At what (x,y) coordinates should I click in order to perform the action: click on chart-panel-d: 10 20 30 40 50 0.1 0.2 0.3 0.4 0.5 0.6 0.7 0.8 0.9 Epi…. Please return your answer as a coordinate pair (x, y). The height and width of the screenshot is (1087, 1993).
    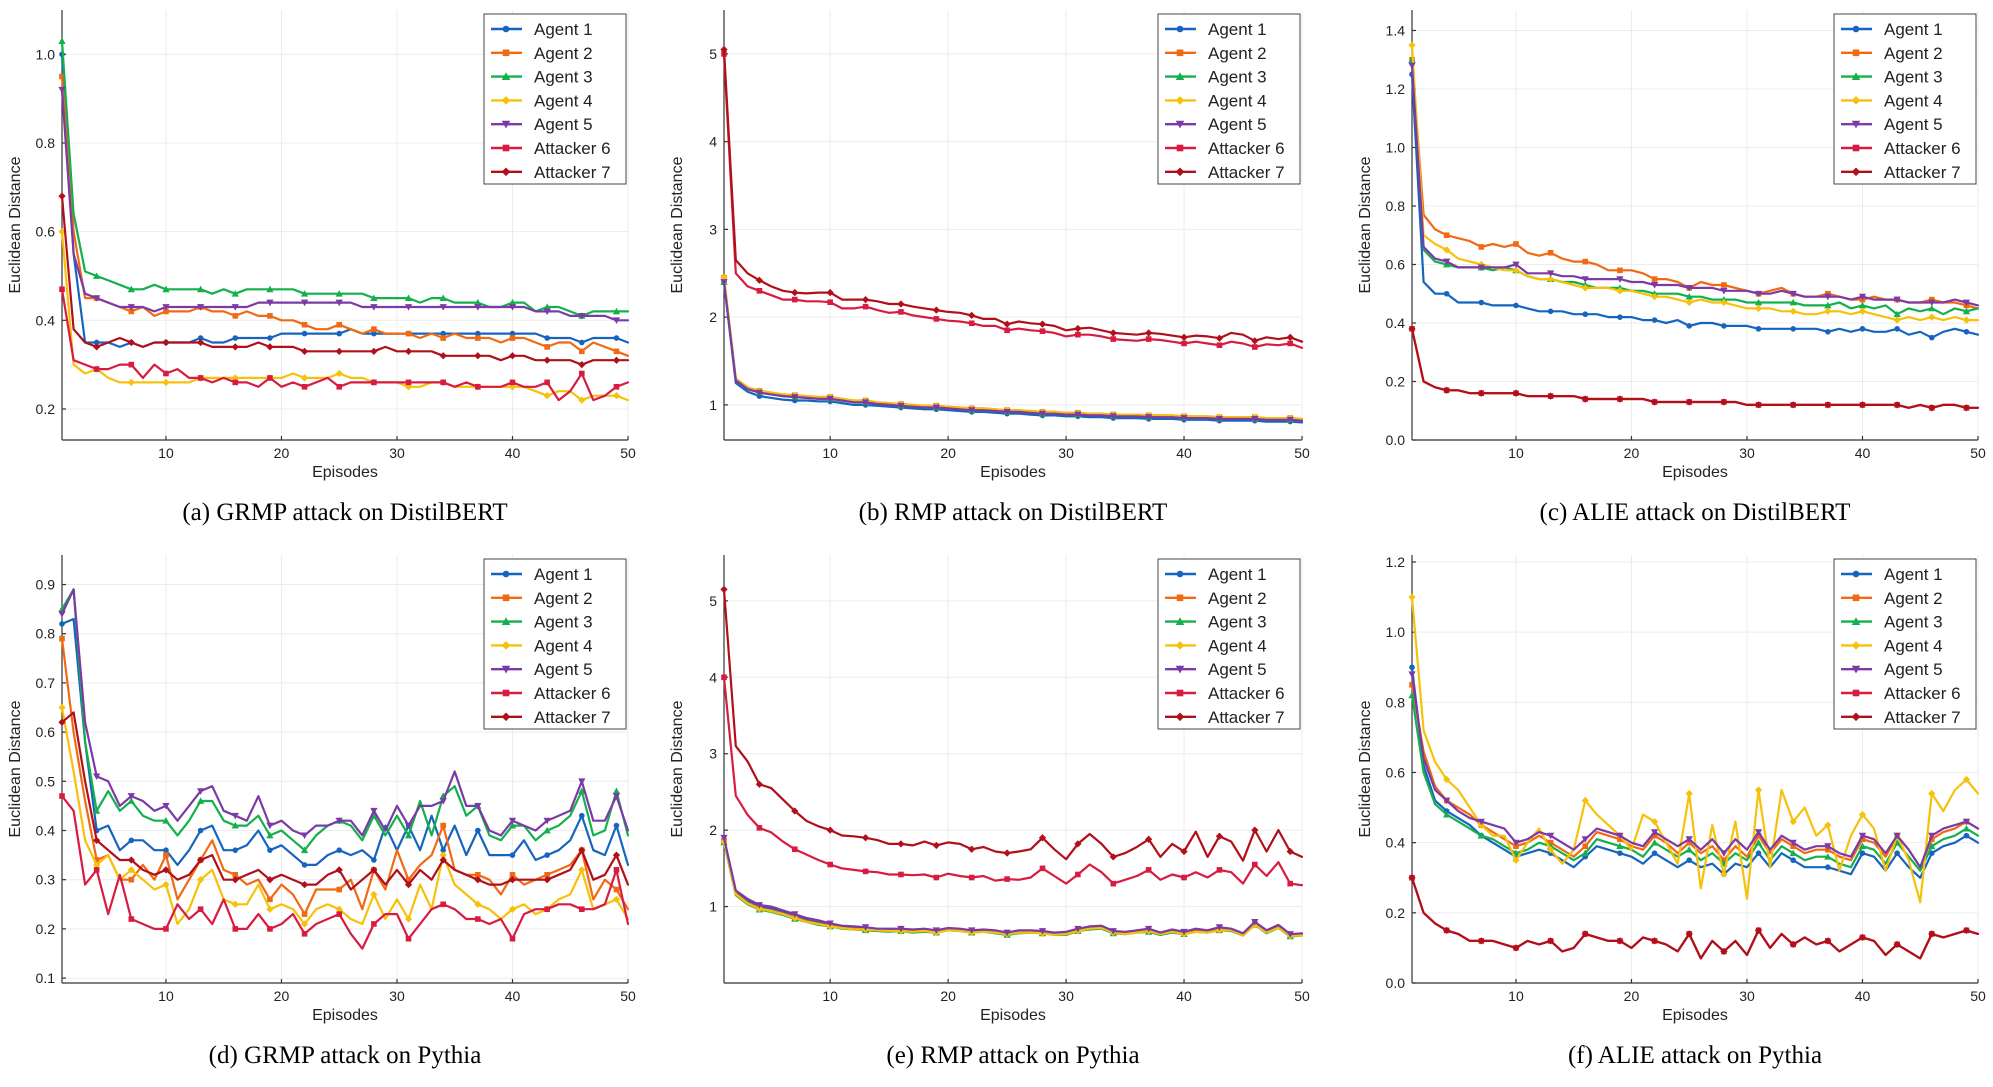
    Looking at the image, I should click on (321, 812).